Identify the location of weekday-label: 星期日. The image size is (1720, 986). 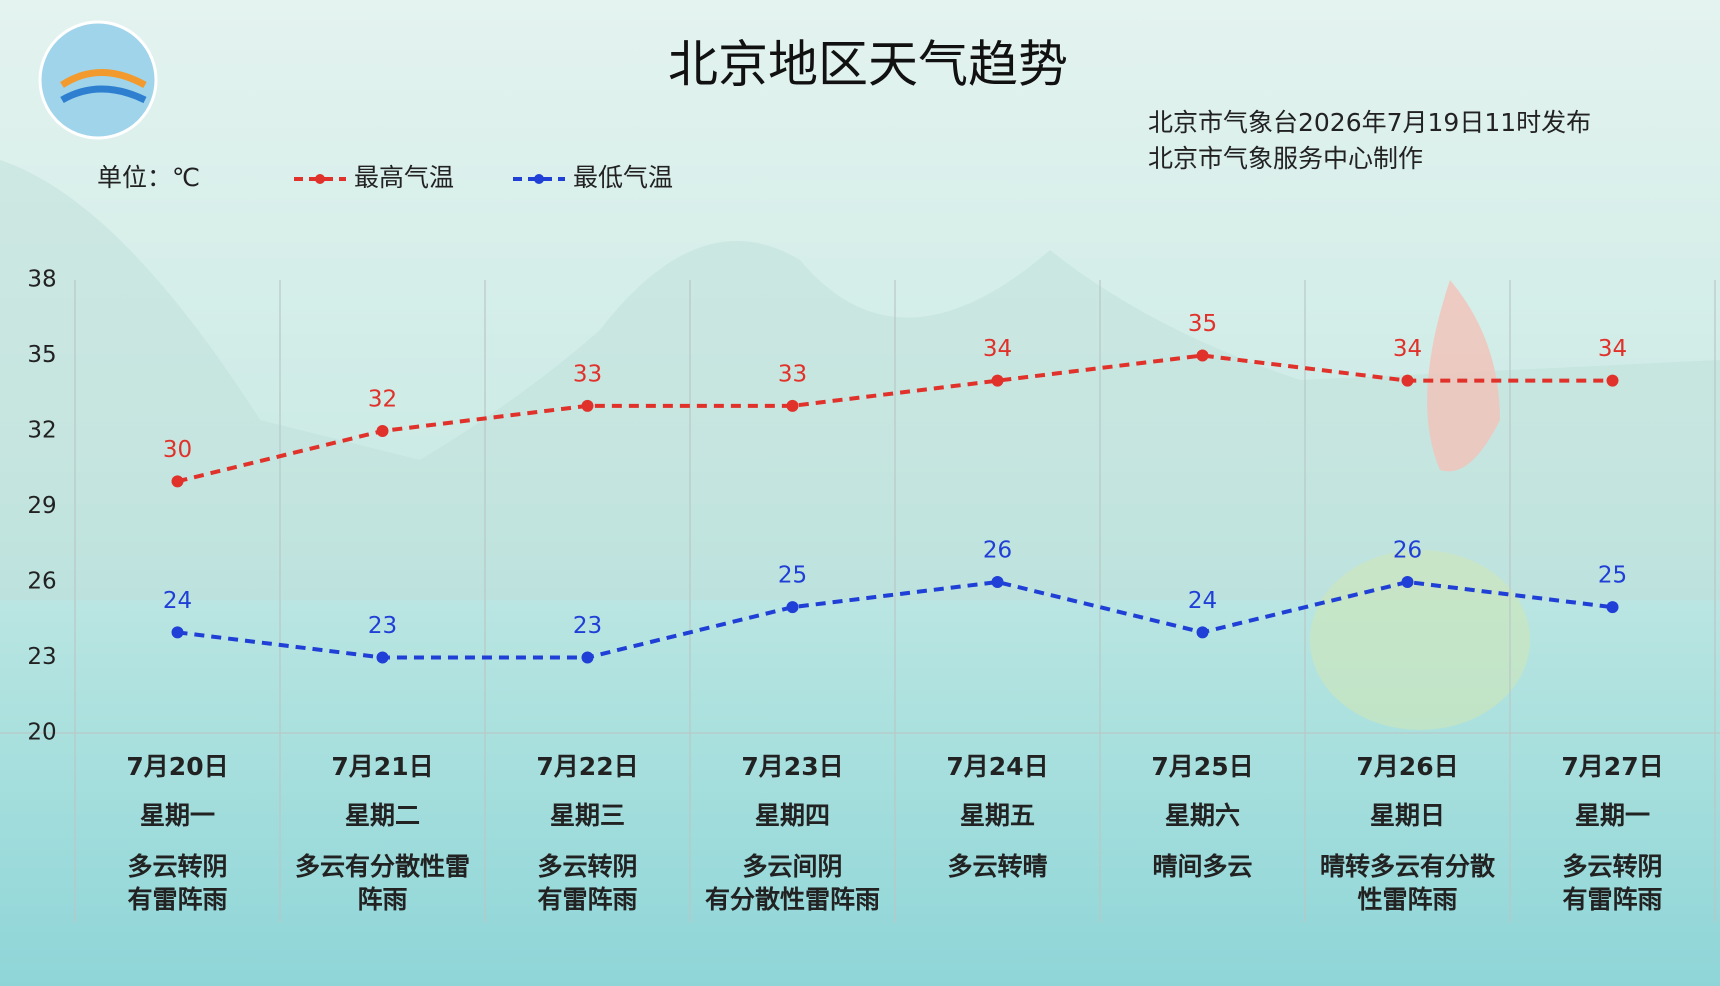
(1407, 815).